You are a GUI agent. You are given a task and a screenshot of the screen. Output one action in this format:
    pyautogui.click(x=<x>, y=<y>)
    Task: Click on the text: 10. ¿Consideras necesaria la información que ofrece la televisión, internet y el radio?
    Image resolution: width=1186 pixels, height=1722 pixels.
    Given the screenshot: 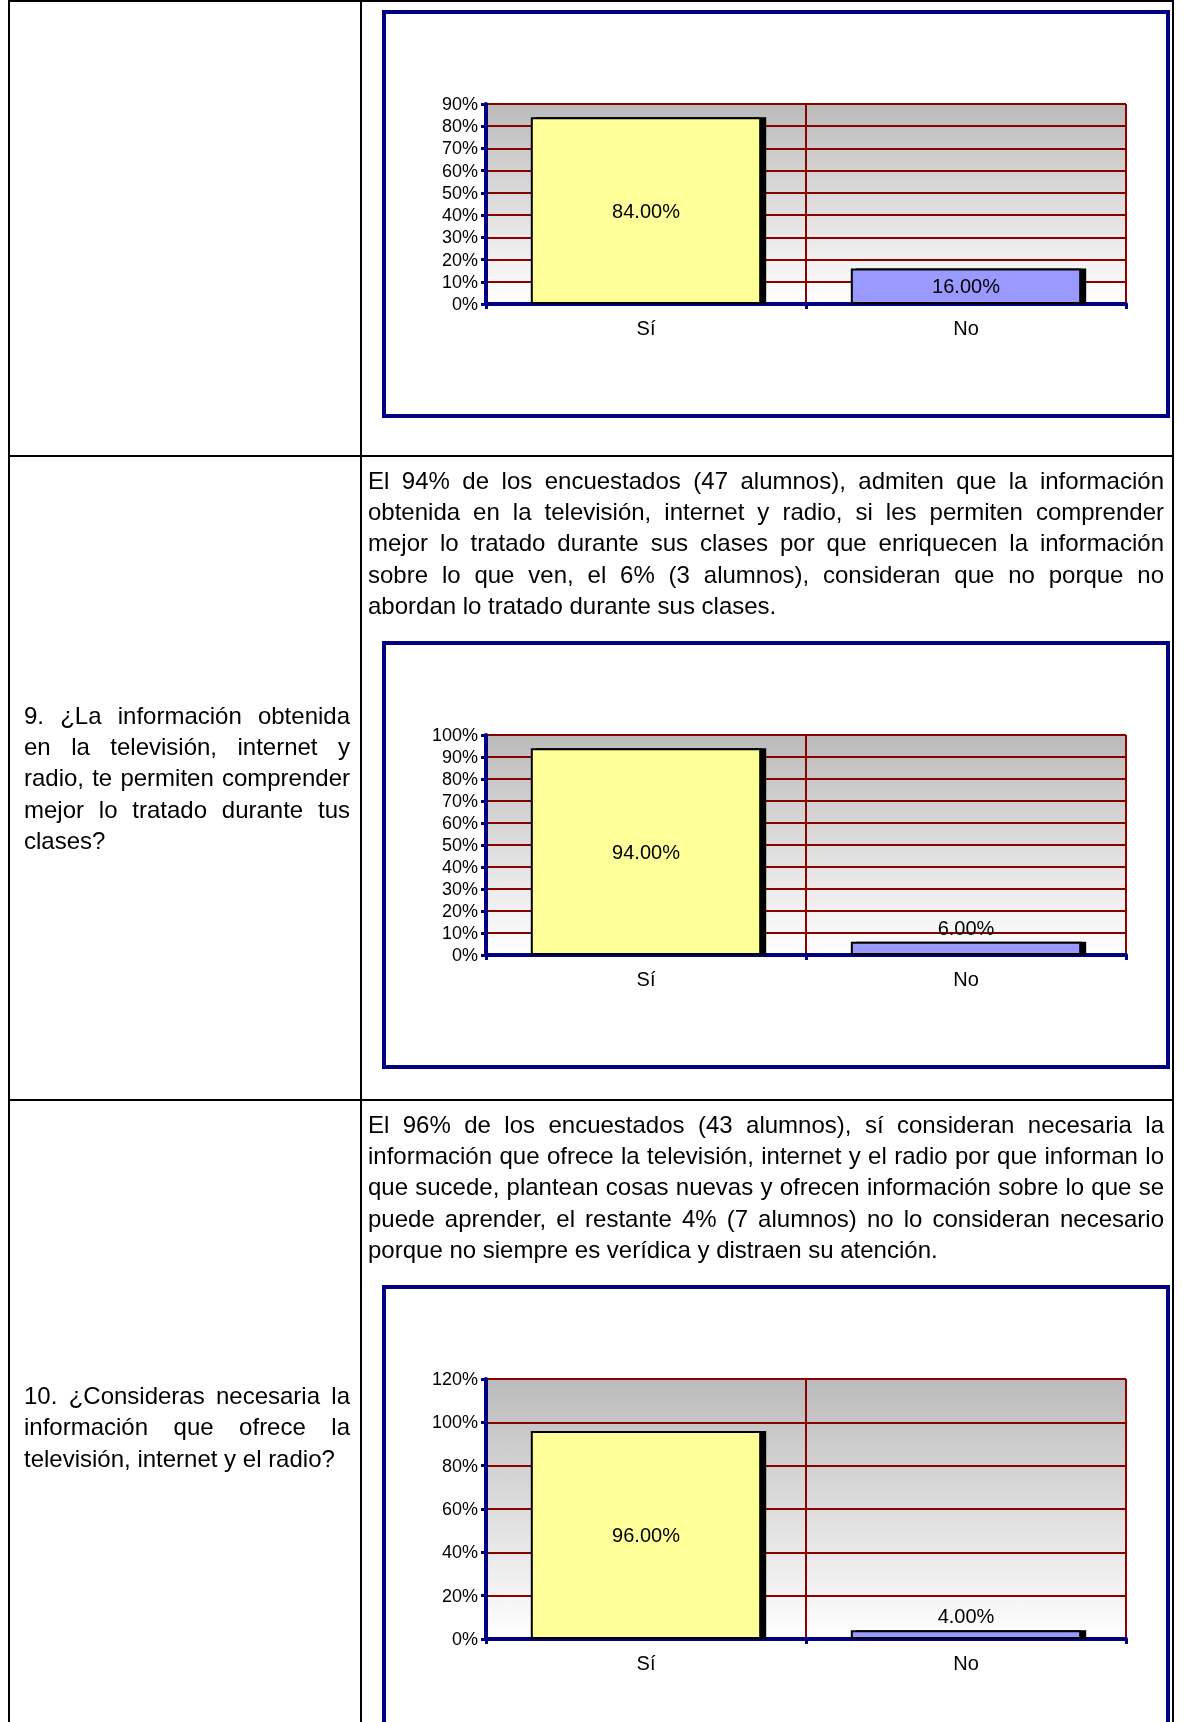 What is the action you would take?
    pyautogui.click(x=187, y=1427)
    